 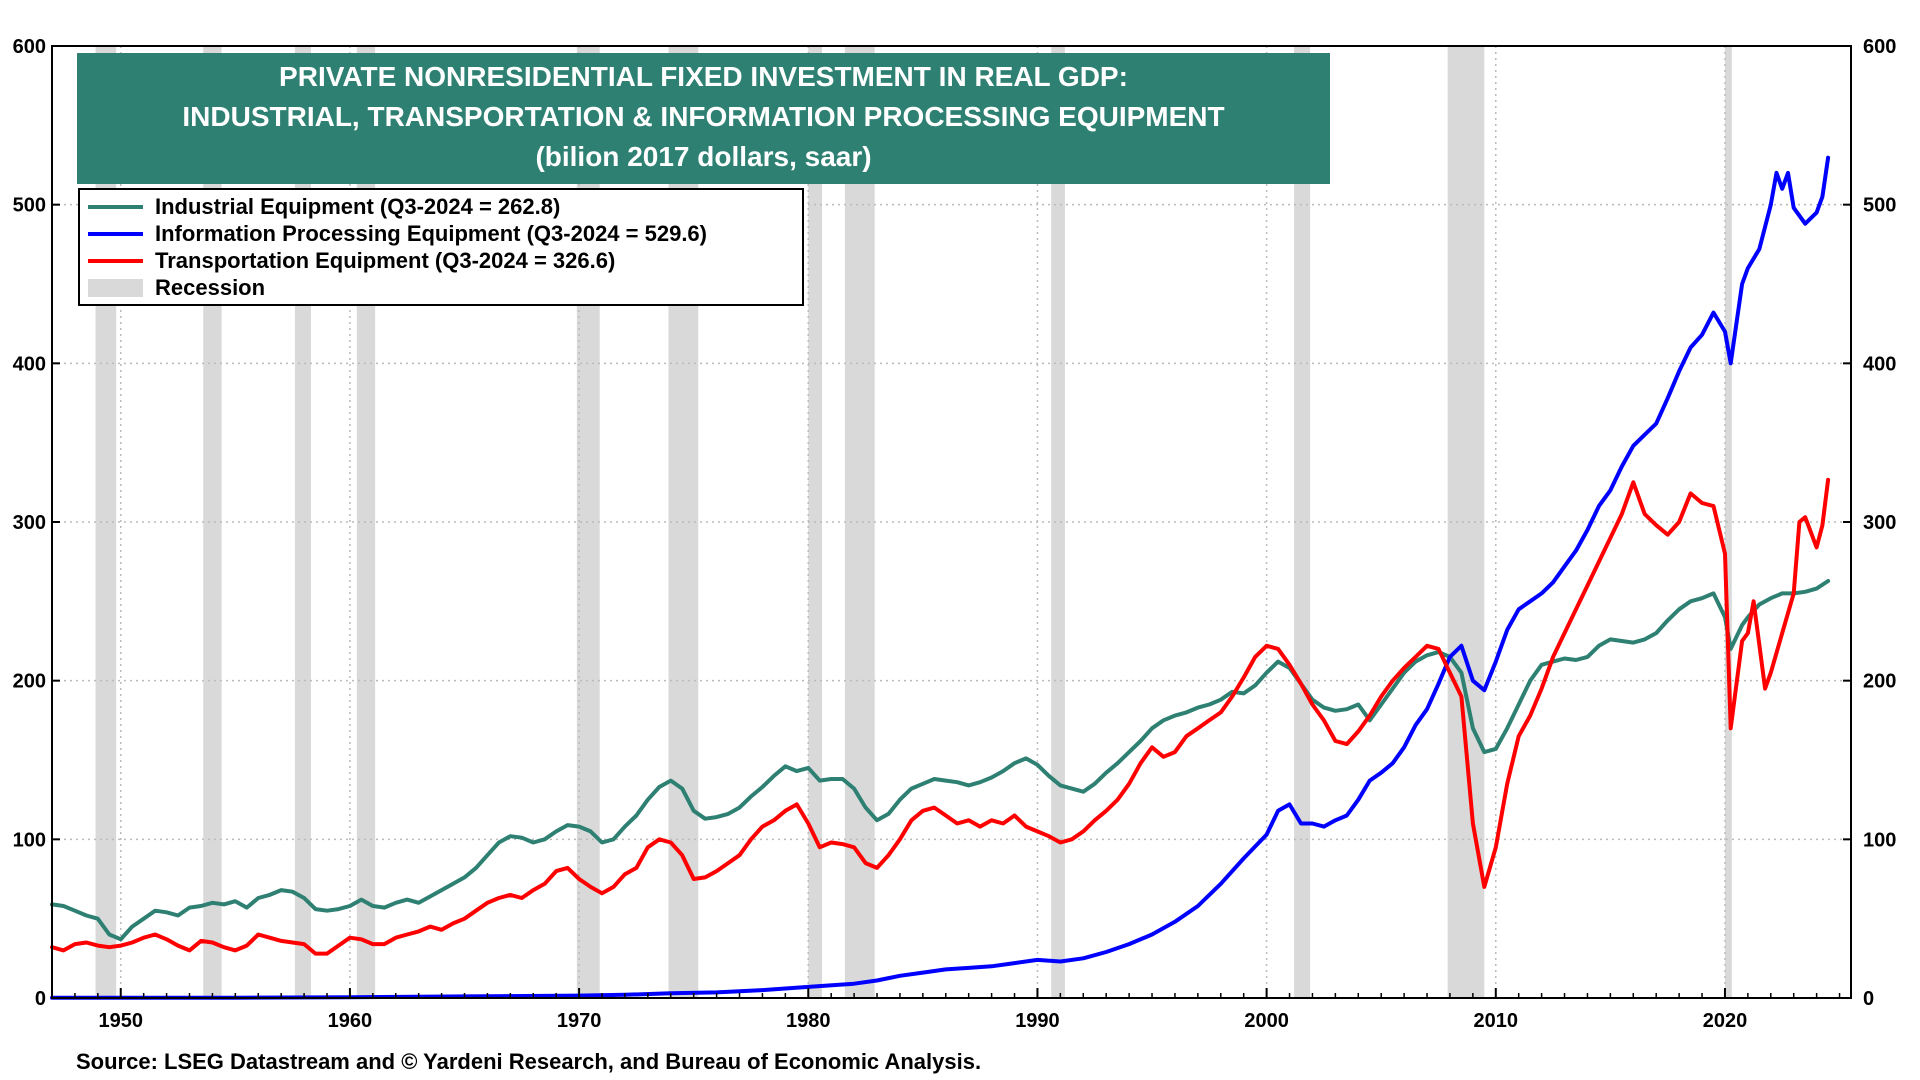 I want to click on y-tick-label-right-1: 100, so click(x=1879, y=840).